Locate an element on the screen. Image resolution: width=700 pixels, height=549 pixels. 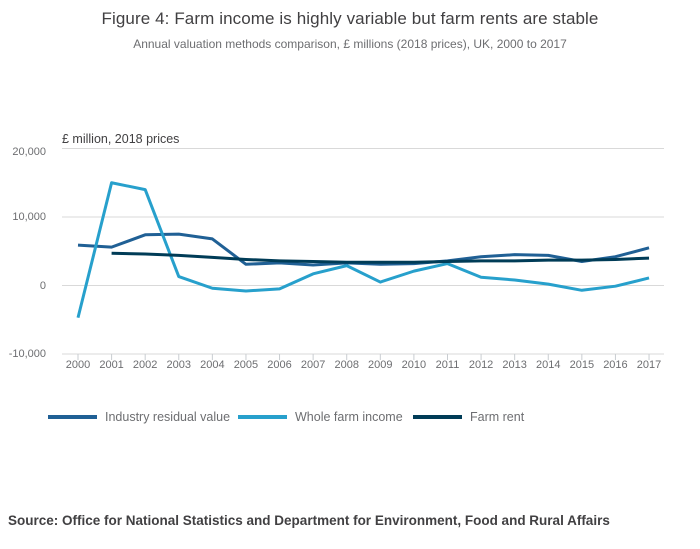
x-tick-label: 2003 is located at coordinates (178, 365).